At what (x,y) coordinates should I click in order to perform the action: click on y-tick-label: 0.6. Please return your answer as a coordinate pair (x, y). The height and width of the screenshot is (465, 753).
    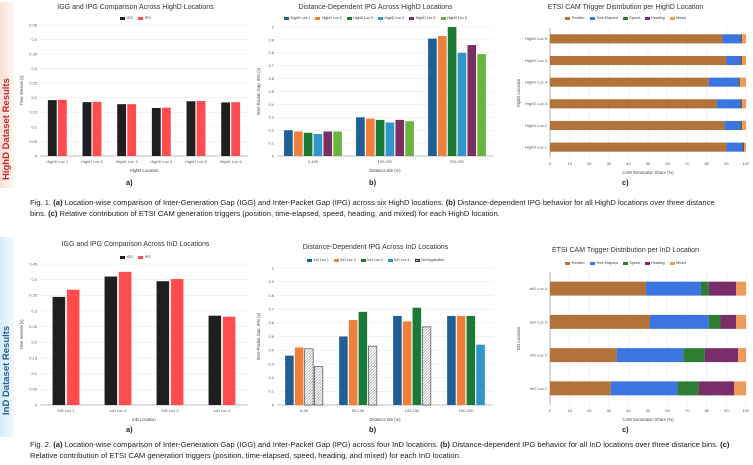
    Looking at the image, I should click on (271, 322).